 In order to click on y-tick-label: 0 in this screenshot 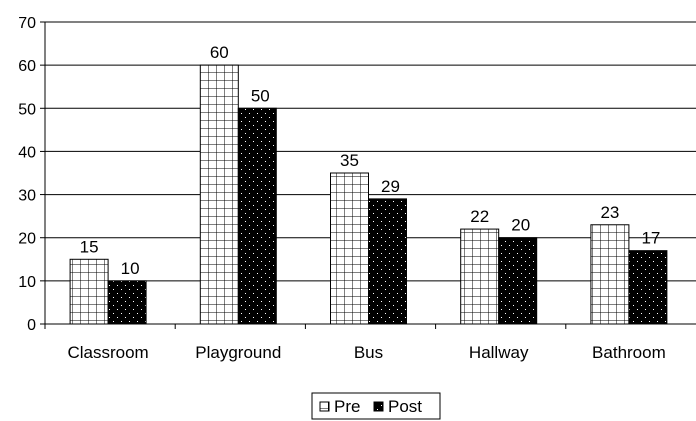, I will do `click(31, 325)`.